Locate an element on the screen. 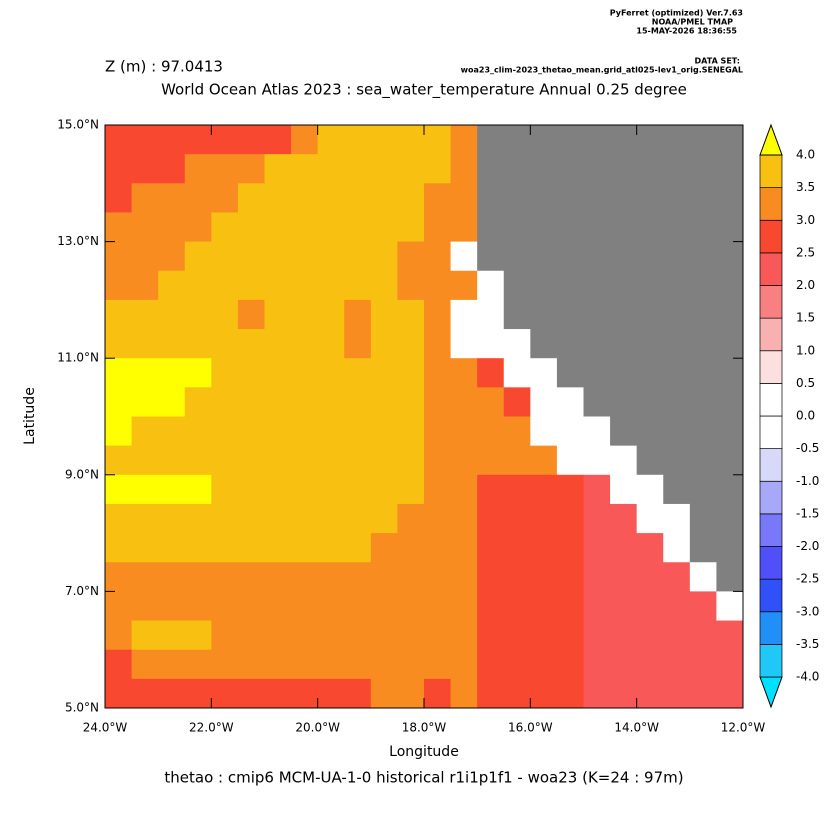 The image size is (832, 832). y-tick-label: 15.0°N is located at coordinates (78, 125).